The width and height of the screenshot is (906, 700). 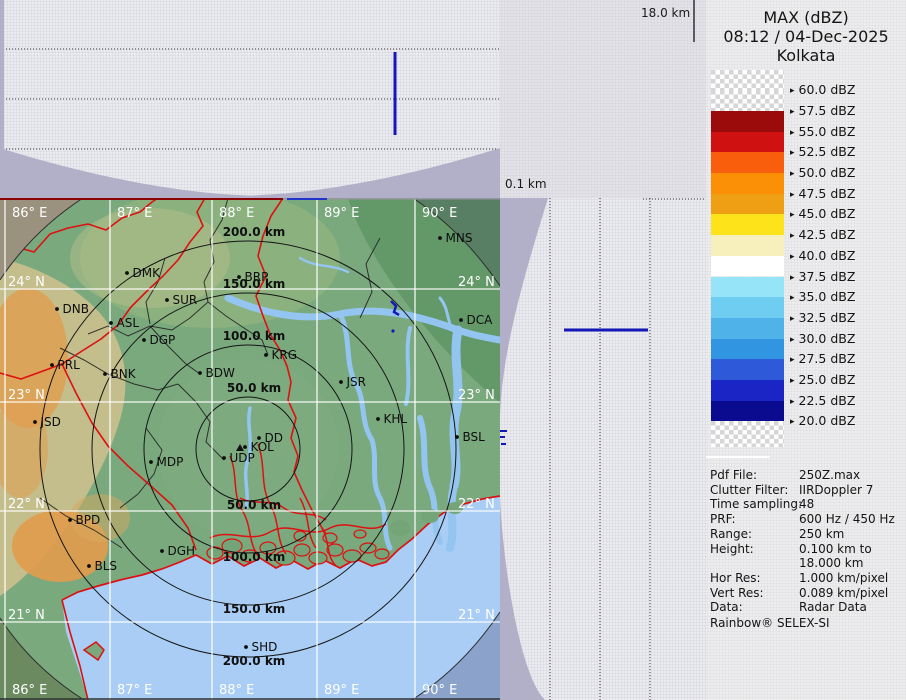 What do you see at coordinates (807, 593) in the screenshot?
I see `metadata-row: Vert Res: 0.089 km/pixel` at bounding box center [807, 593].